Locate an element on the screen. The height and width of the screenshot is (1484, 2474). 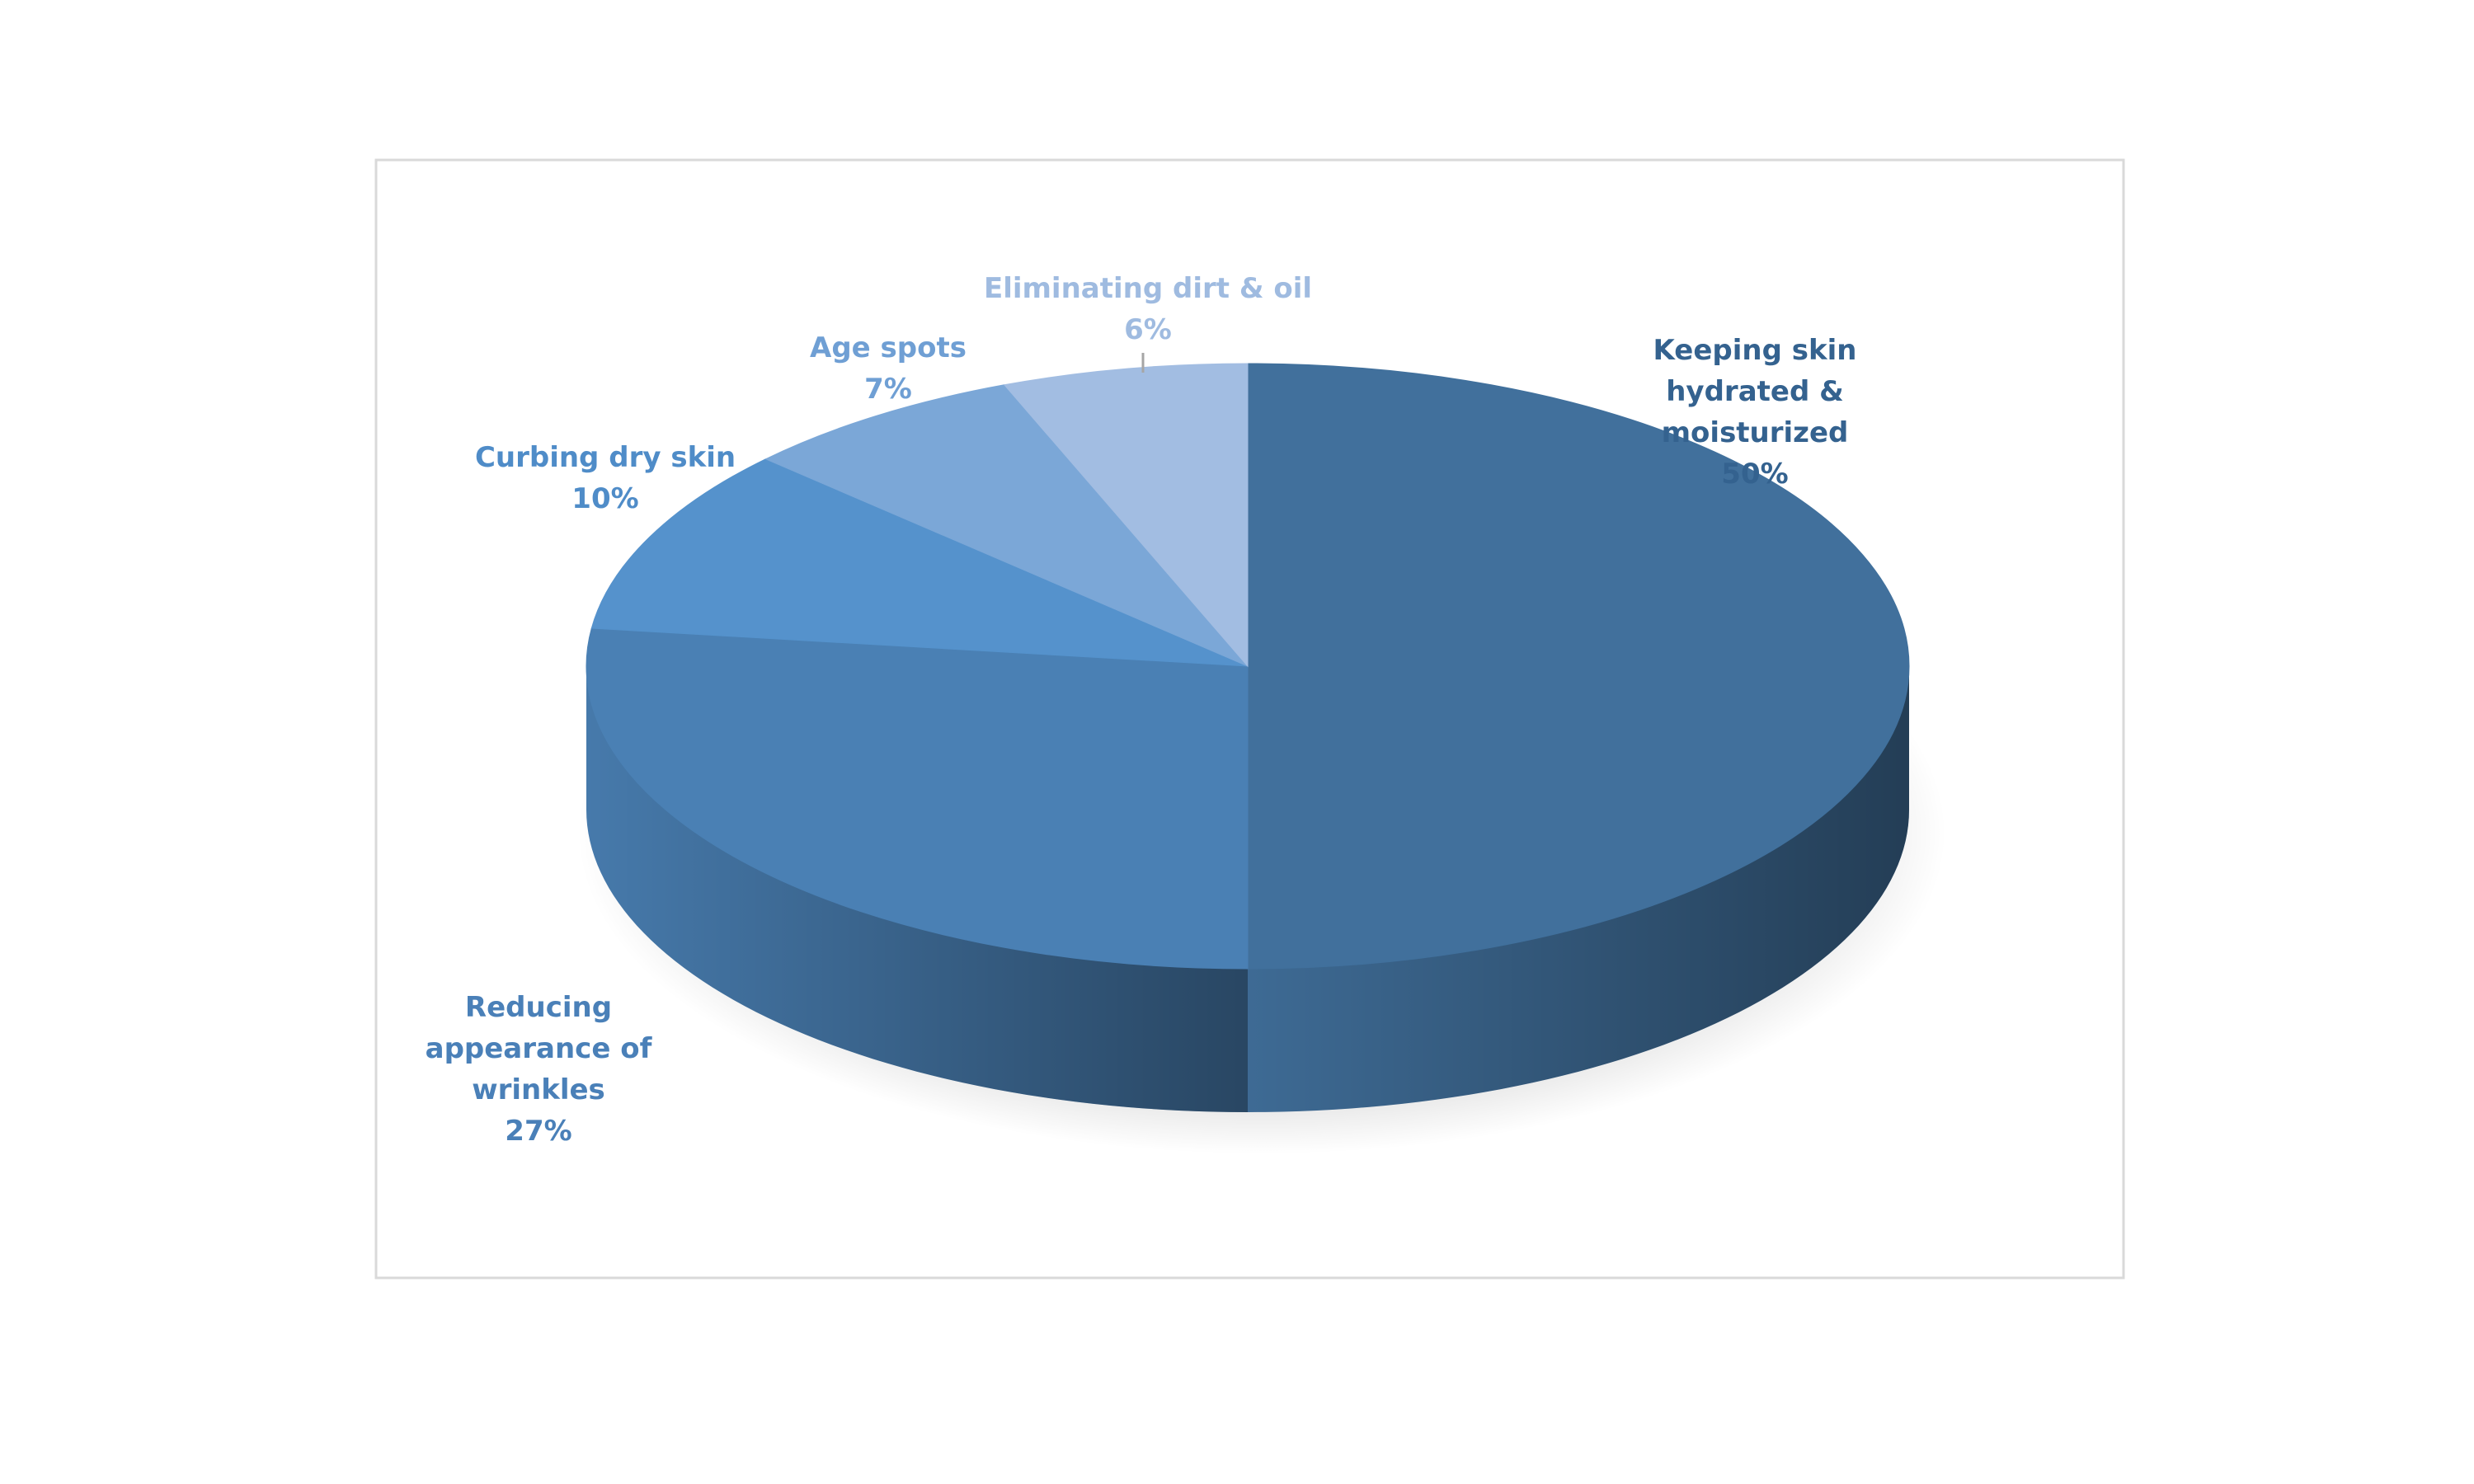
label-value: 6% is located at coordinates (1148, 329).